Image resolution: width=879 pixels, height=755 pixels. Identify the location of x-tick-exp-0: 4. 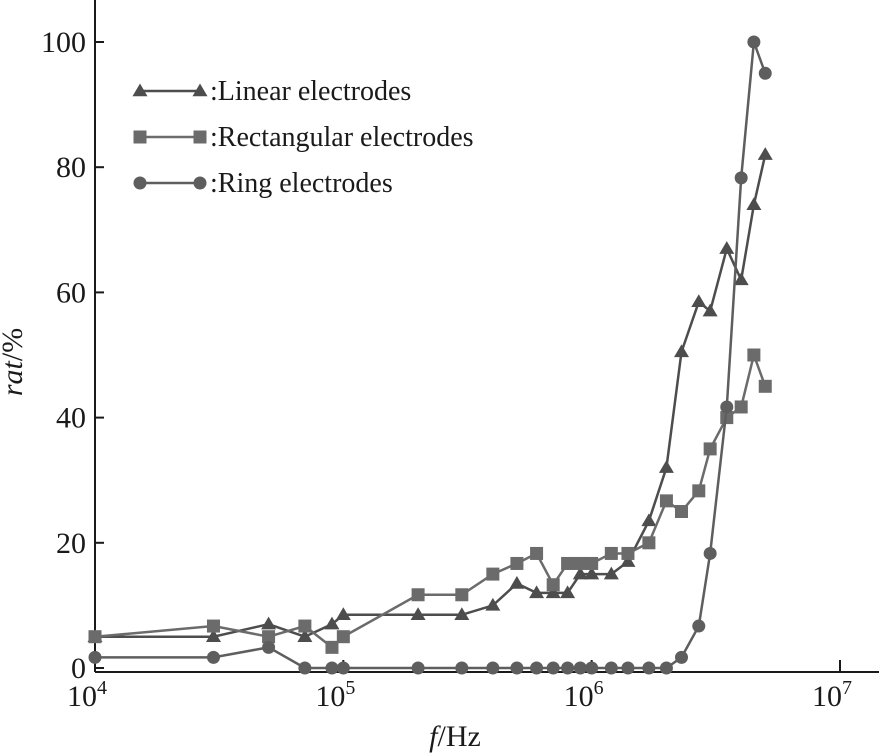
(102, 688).